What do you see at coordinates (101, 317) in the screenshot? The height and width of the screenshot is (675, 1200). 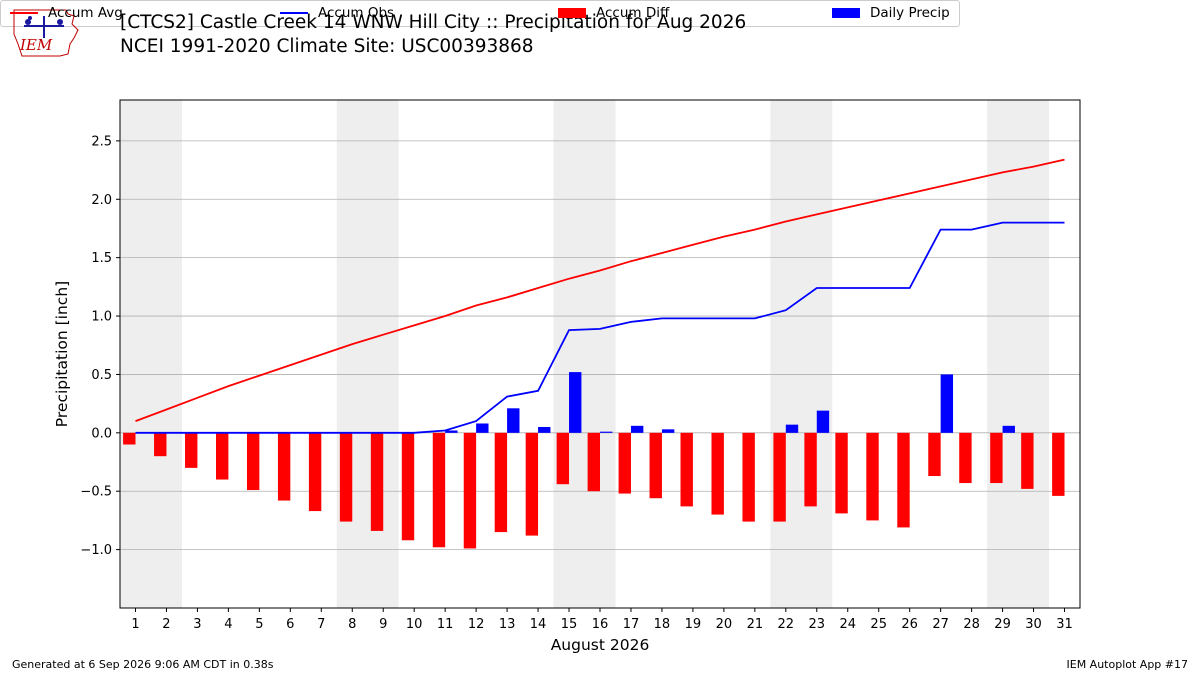 I see `y-tick-label: 1.0` at bounding box center [101, 317].